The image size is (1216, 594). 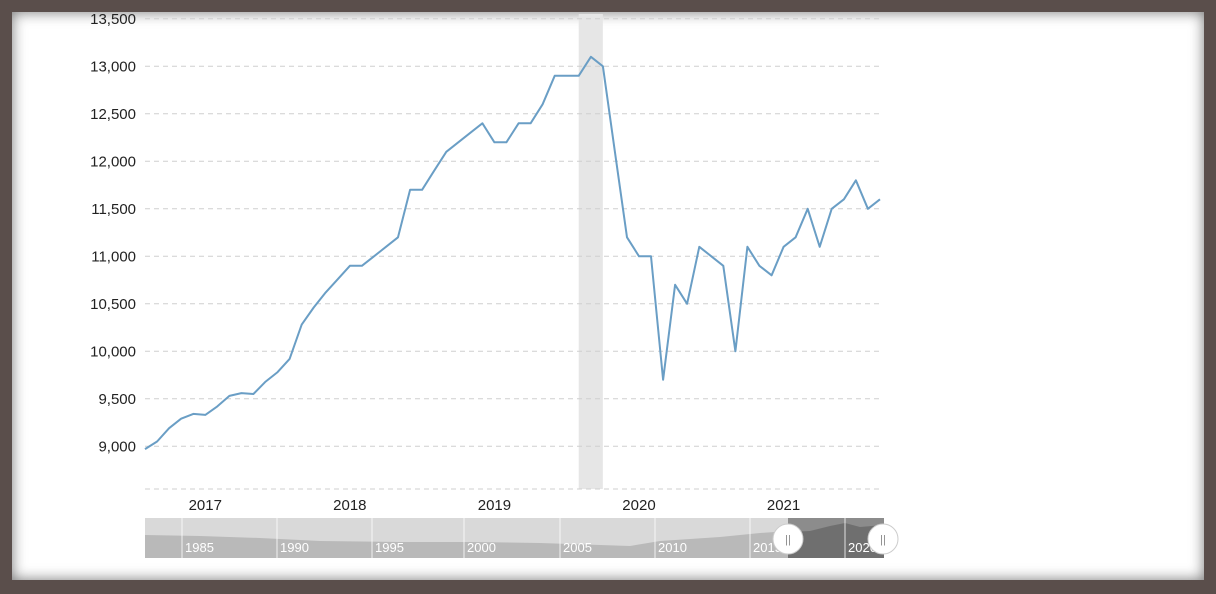 What do you see at coordinates (514, 540) in the screenshot?
I see `navigator-area` at bounding box center [514, 540].